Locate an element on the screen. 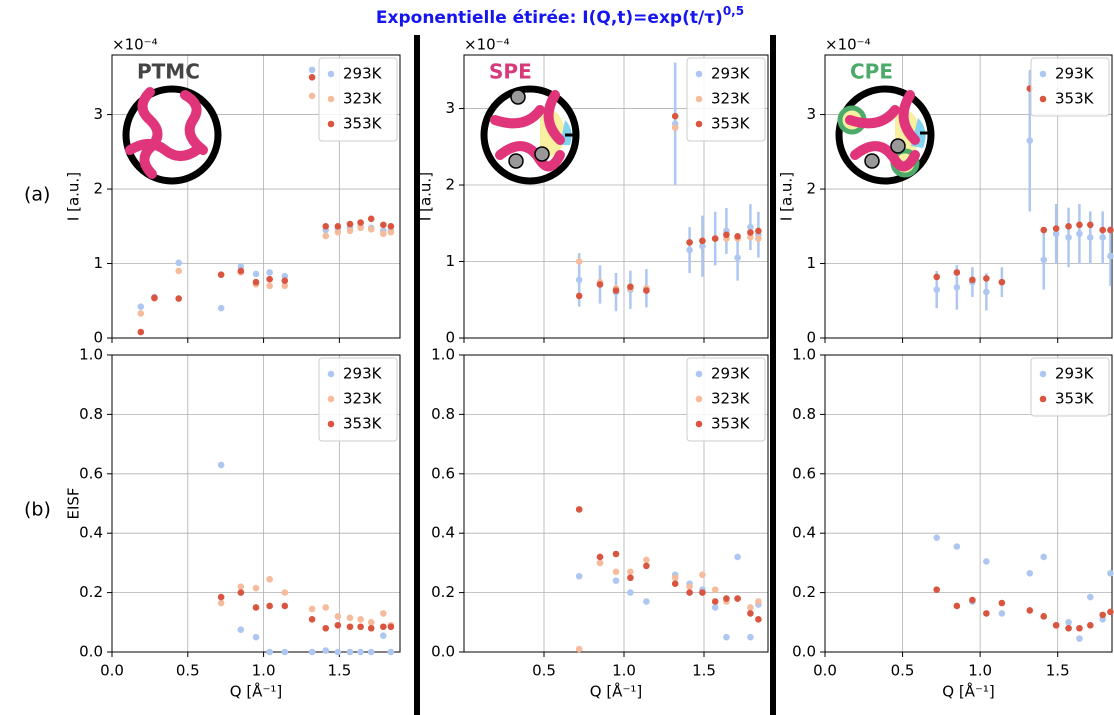  y-tick-label: 0.4 is located at coordinates (443, 533).